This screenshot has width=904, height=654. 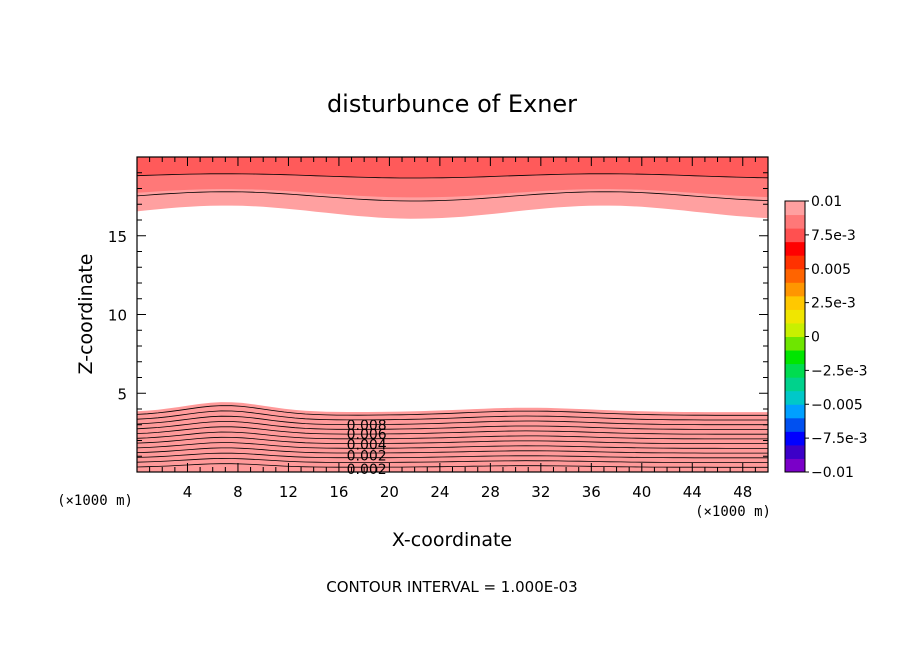 I want to click on lower-contour-band, so click(x=452, y=437).